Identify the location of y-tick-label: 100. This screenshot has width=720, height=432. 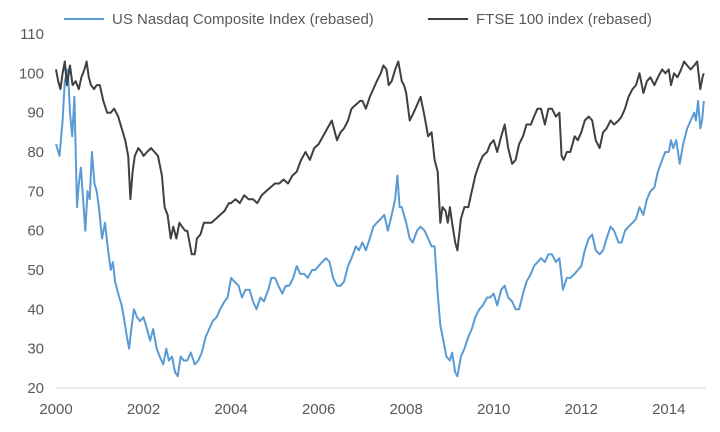
(31, 73).